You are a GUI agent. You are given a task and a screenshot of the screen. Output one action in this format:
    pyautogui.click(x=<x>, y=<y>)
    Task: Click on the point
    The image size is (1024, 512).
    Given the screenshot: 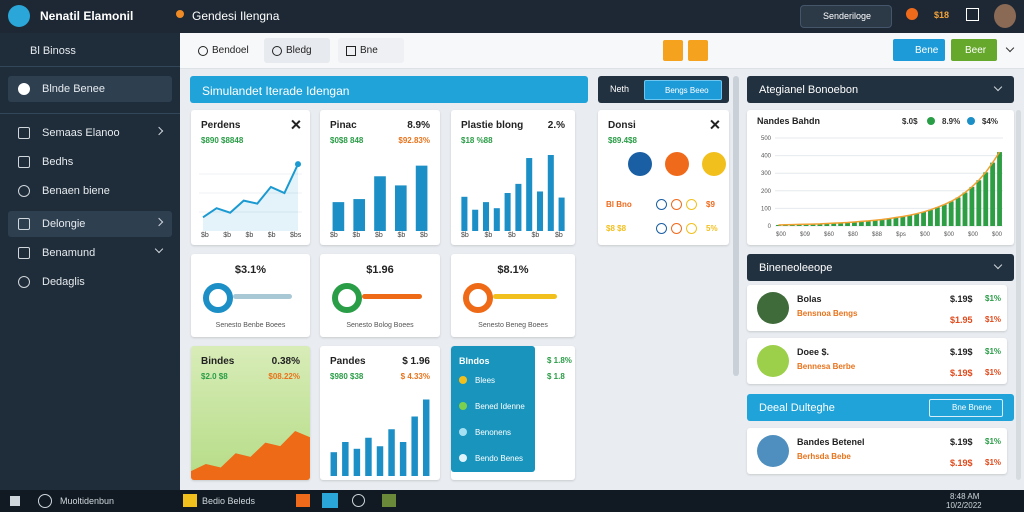 What is the action you would take?
    pyautogui.click(x=298, y=164)
    